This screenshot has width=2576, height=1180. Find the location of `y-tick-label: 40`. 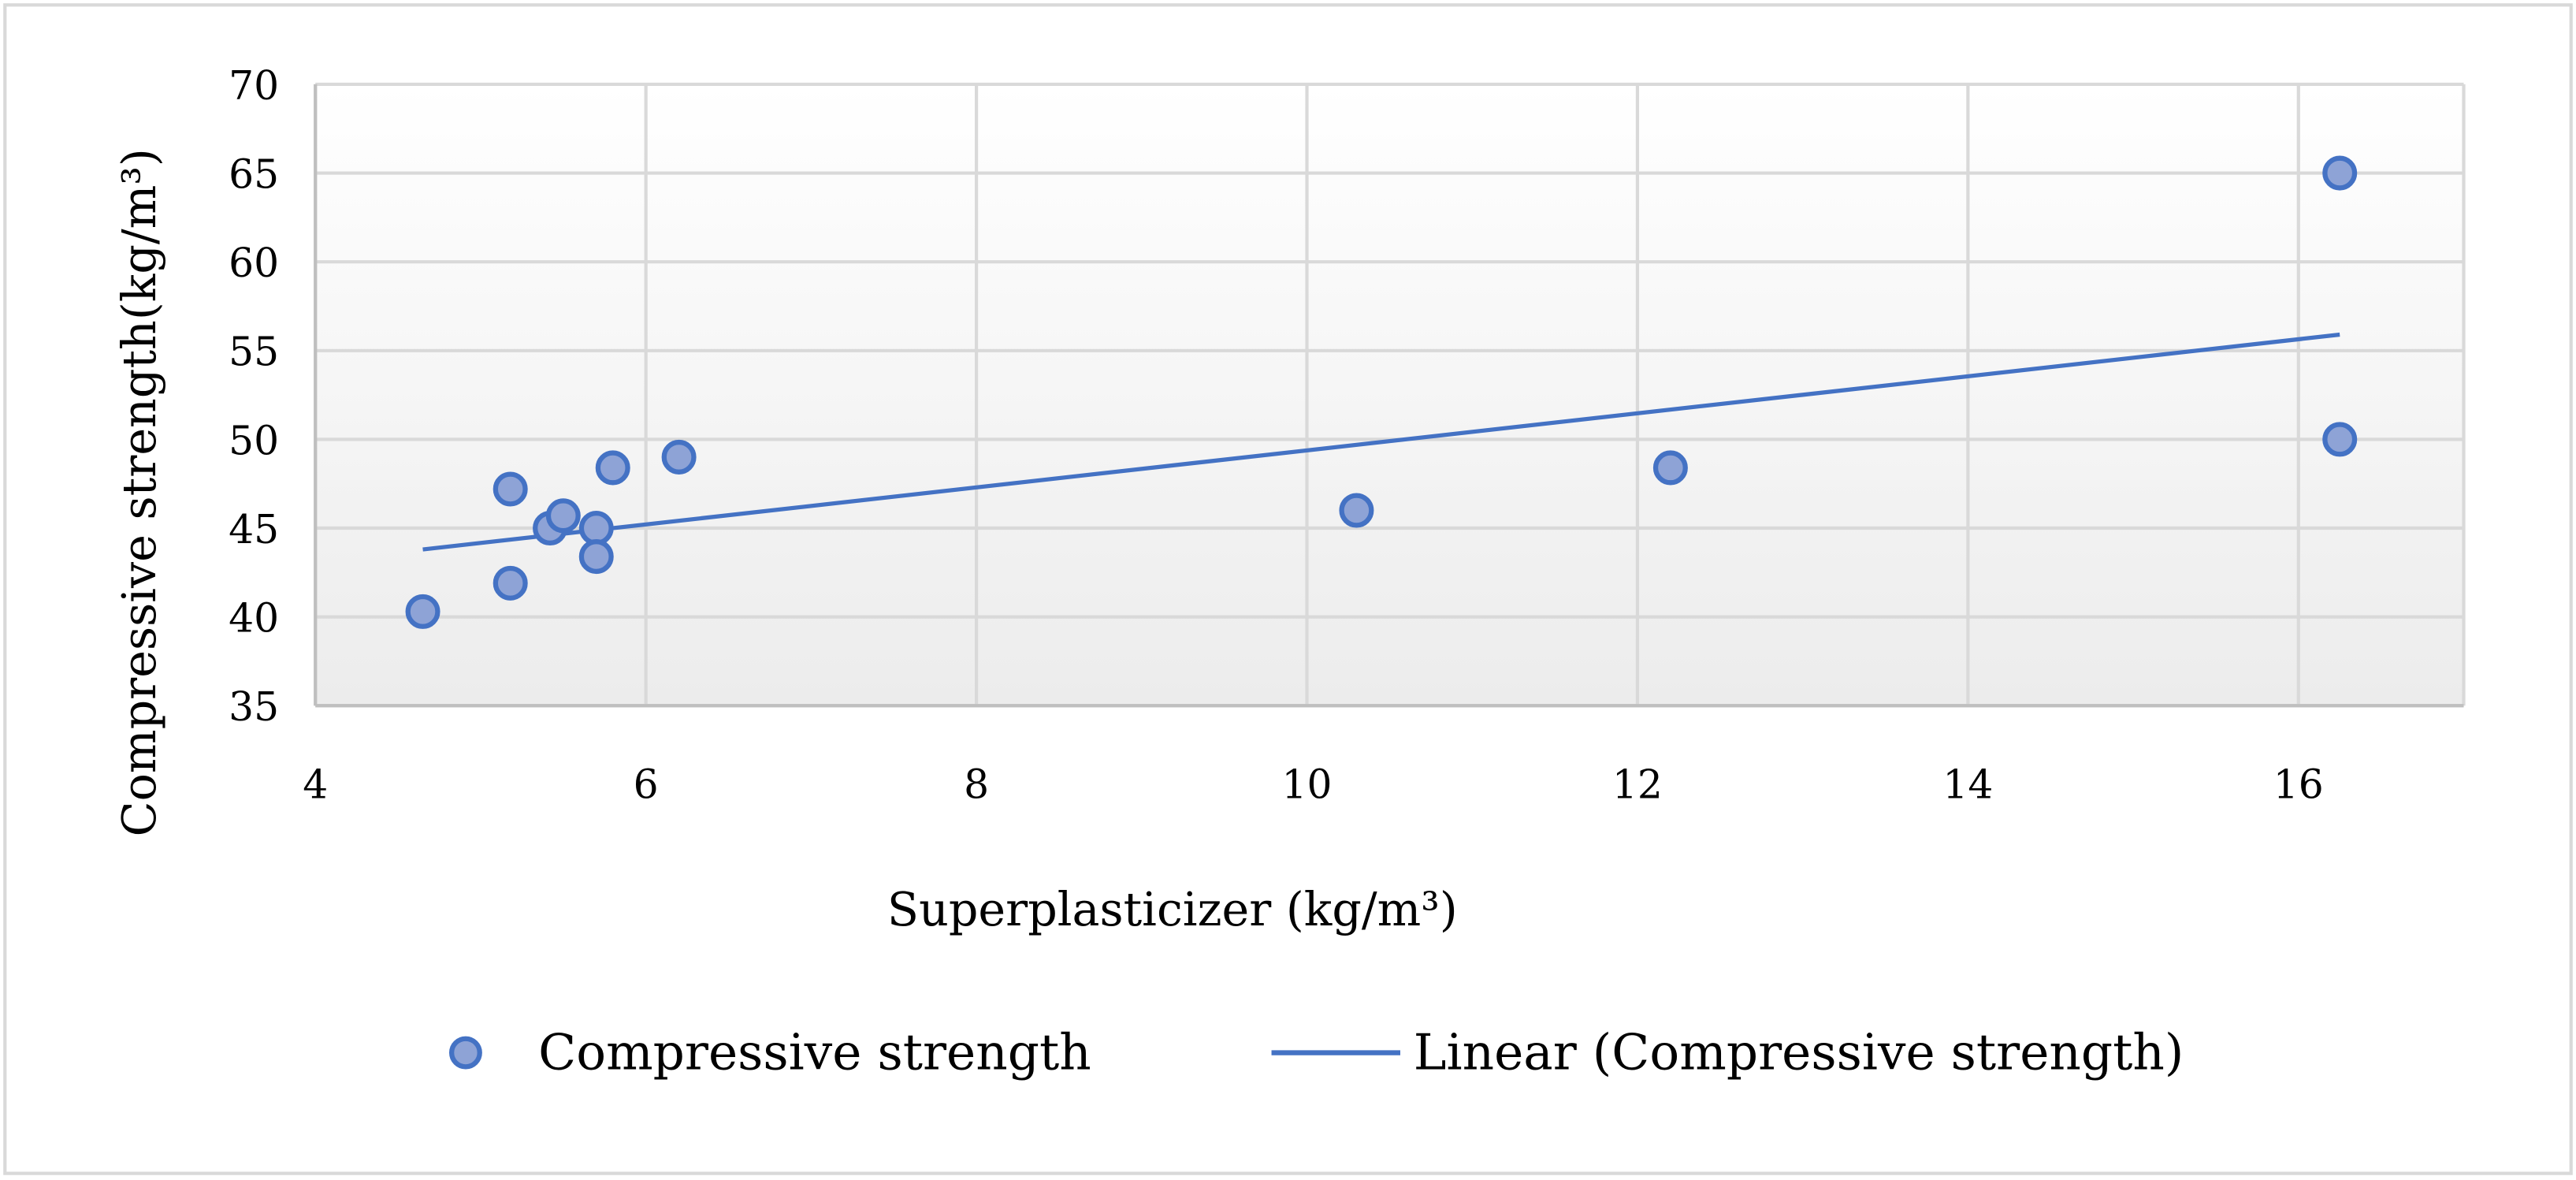

y-tick-label: 40 is located at coordinates (254, 618).